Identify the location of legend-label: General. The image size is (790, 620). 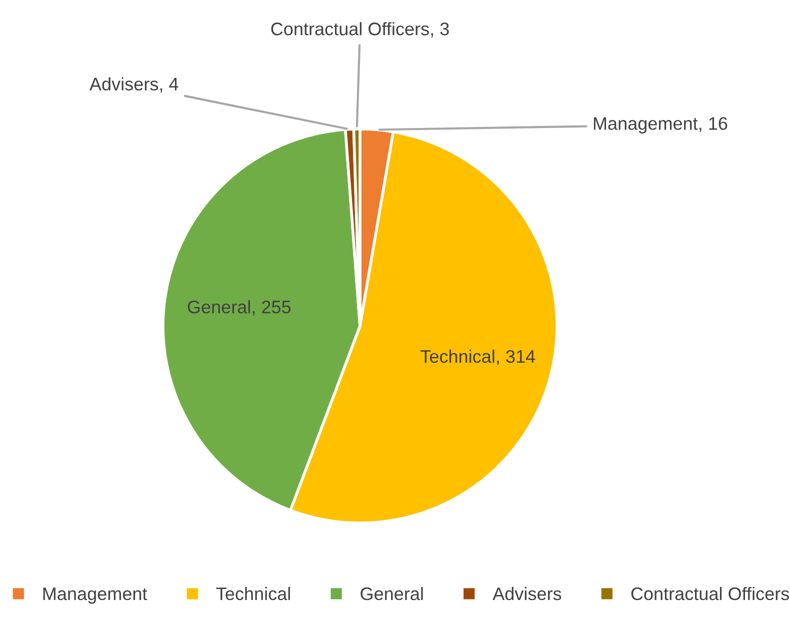
(391, 593).